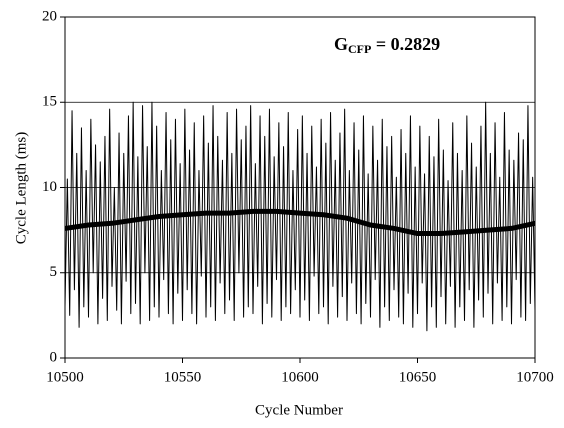  Describe the element at coordinates (49, 187) in the screenshot. I see `y-tick-label: 10` at that location.